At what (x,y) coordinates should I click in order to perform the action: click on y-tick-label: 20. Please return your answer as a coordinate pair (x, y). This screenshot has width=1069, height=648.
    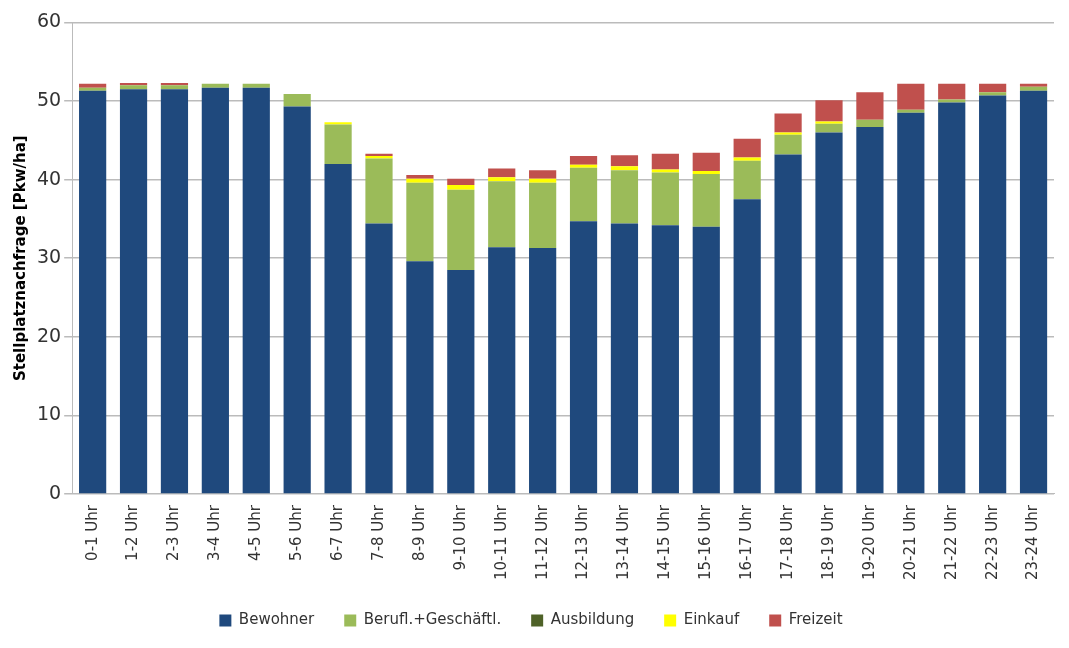
    Looking at the image, I should click on (49, 334).